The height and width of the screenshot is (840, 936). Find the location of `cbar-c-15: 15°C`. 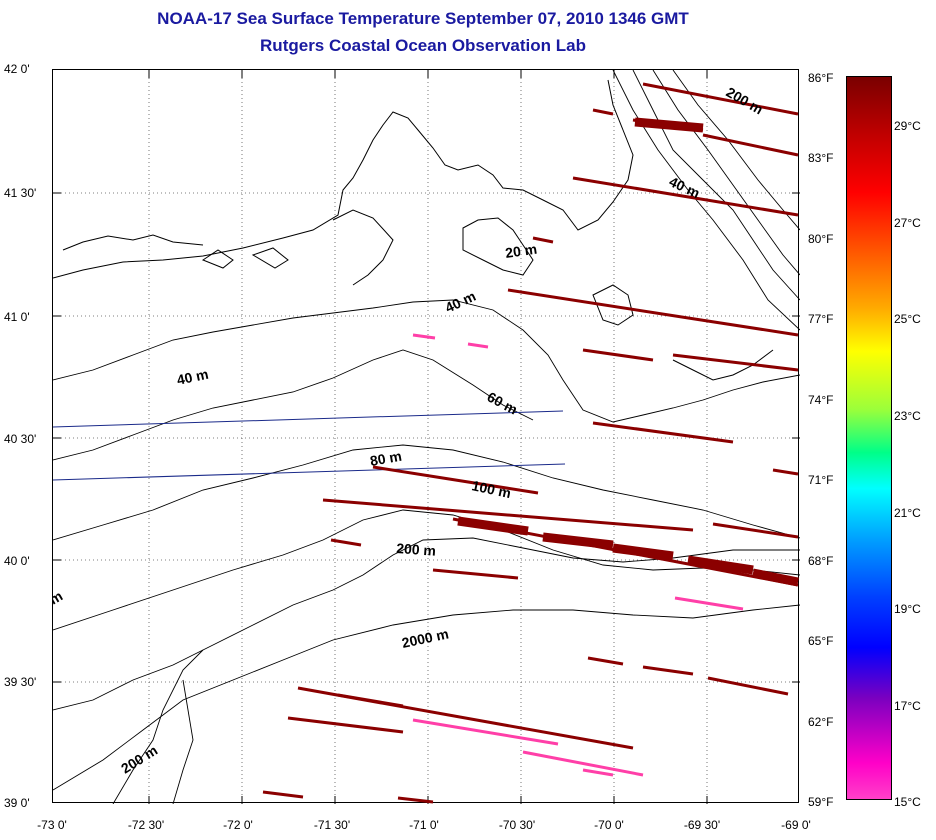

cbar-c-15: 15°C is located at coordinates (907, 802).